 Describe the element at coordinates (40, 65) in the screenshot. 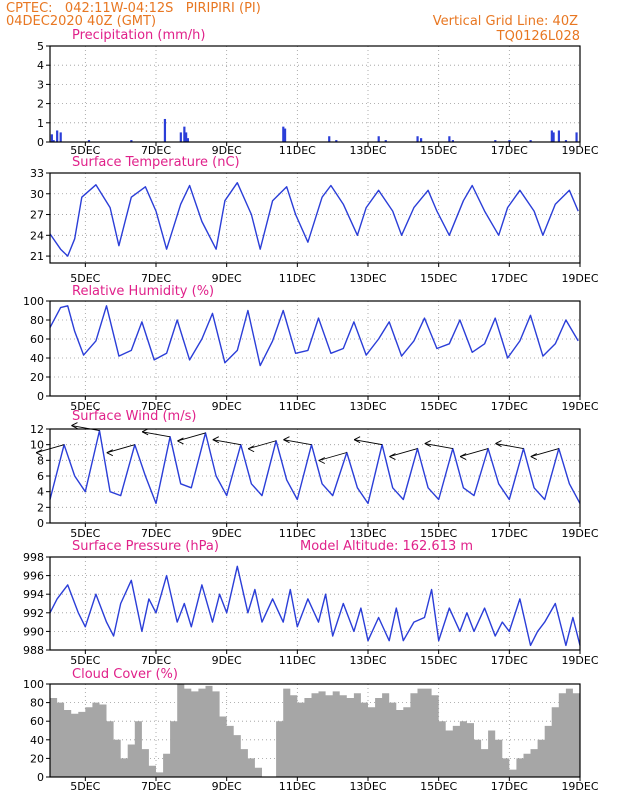

I see `y-tick-label: 4` at that location.